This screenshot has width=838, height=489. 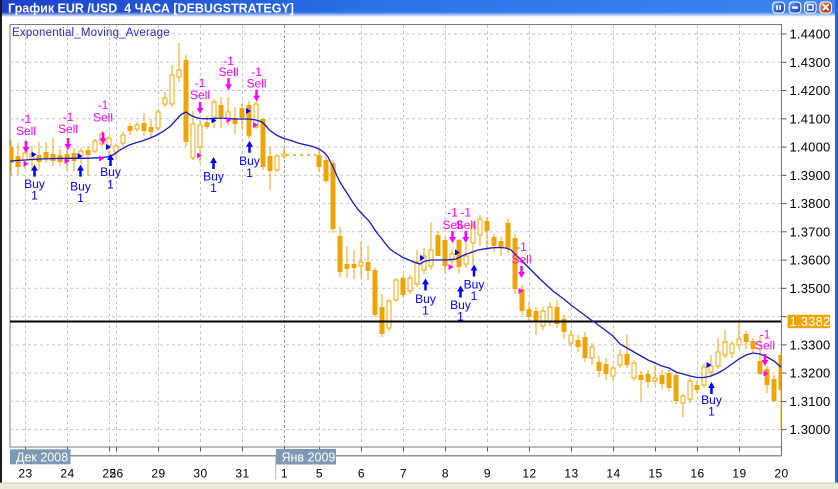 What do you see at coordinates (810, 373) in the screenshot?
I see `svg-text: 1.3200` at bounding box center [810, 373].